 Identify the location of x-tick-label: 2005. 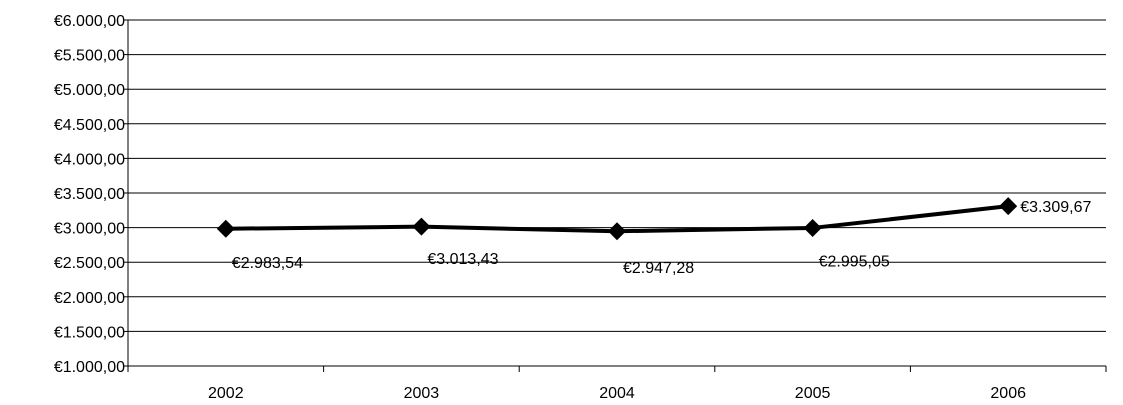
(813, 393).